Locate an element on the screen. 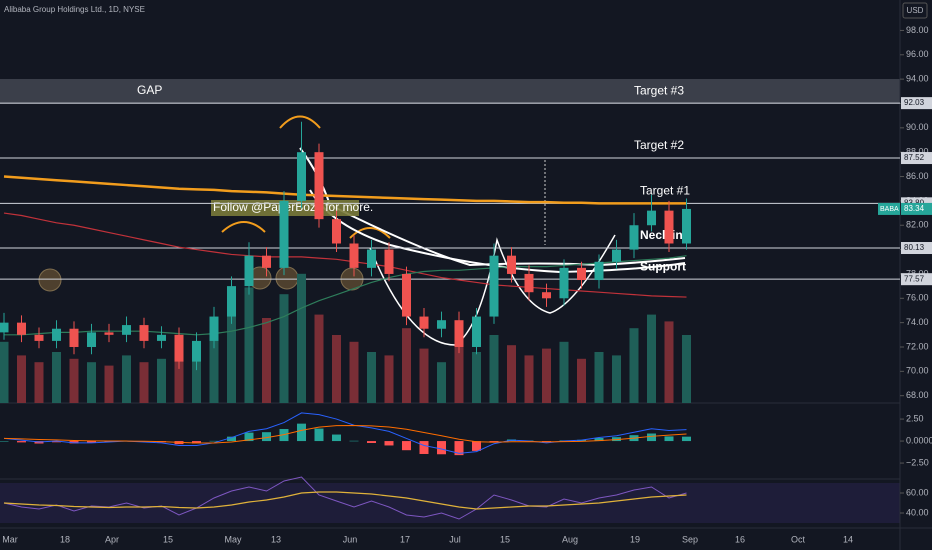 Image resolution: width=932 pixels, height=550 pixels. x-tick-label: Apr is located at coordinates (112, 539).